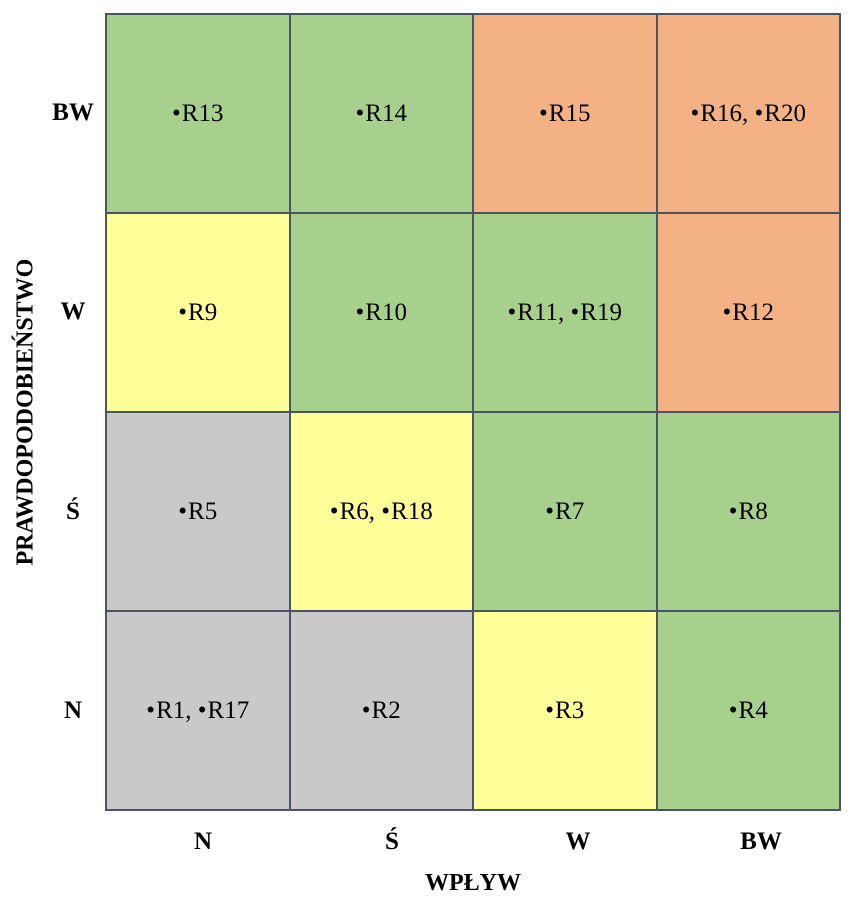 The image size is (852, 897). I want to click on risk-item: •R15, so click(564, 114).